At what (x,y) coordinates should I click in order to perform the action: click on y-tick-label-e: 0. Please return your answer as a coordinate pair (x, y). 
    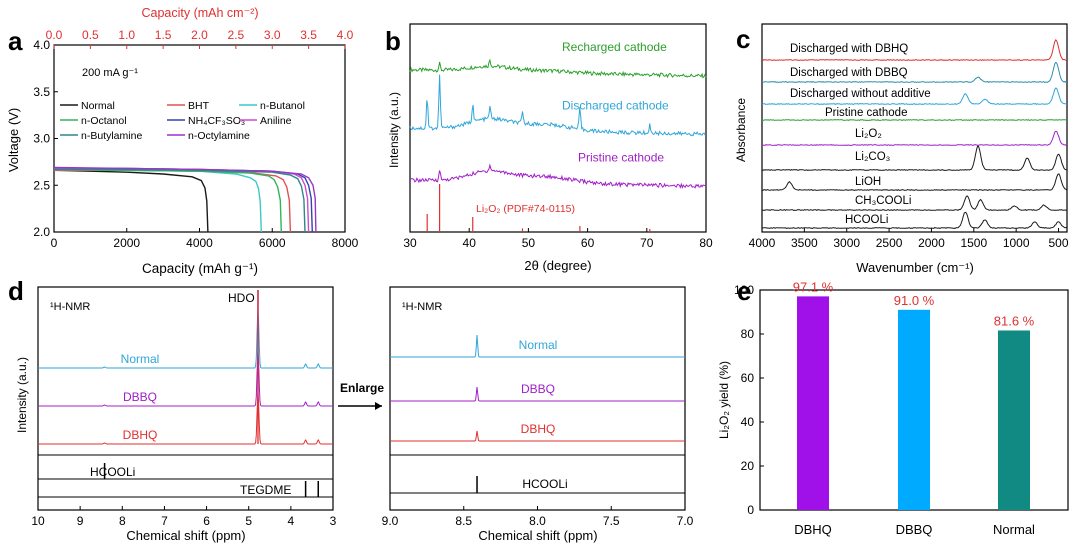
    Looking at the image, I should click on (750, 510).